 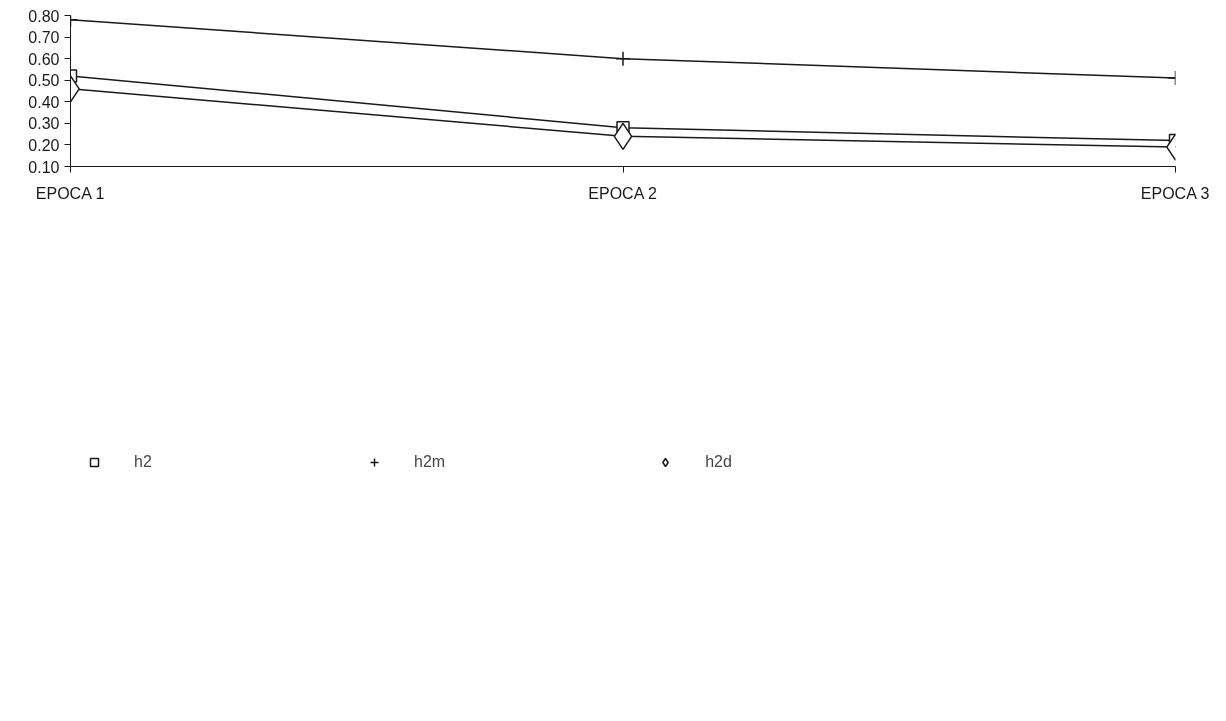 I want to click on legend-label: h2d, so click(x=718, y=462).